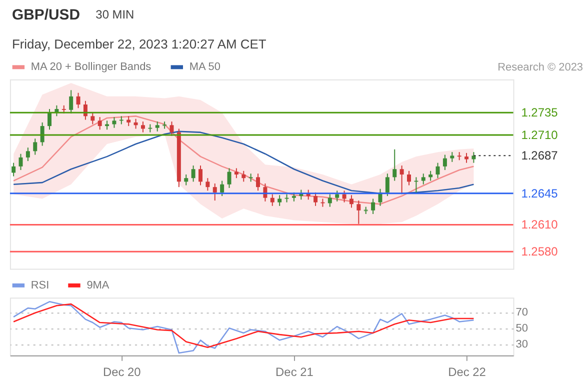 The image size is (586, 391). Describe the element at coordinates (122, 371) in the screenshot. I see `x-tick-label: Dec 20` at that location.